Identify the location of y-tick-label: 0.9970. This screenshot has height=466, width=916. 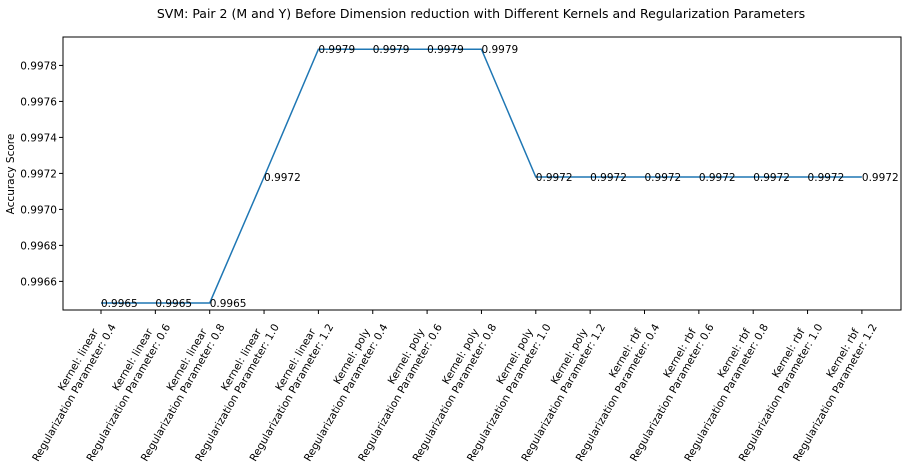
(38, 210).